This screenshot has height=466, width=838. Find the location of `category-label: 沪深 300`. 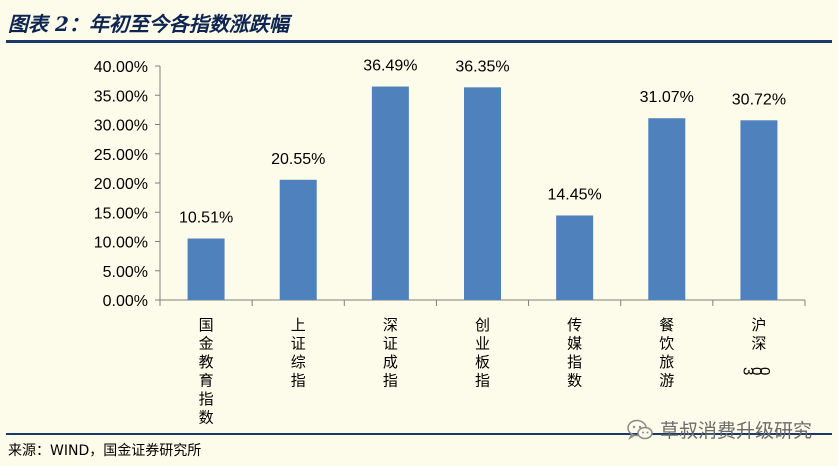

category-label: 沪深 300 is located at coordinates (756, 346).